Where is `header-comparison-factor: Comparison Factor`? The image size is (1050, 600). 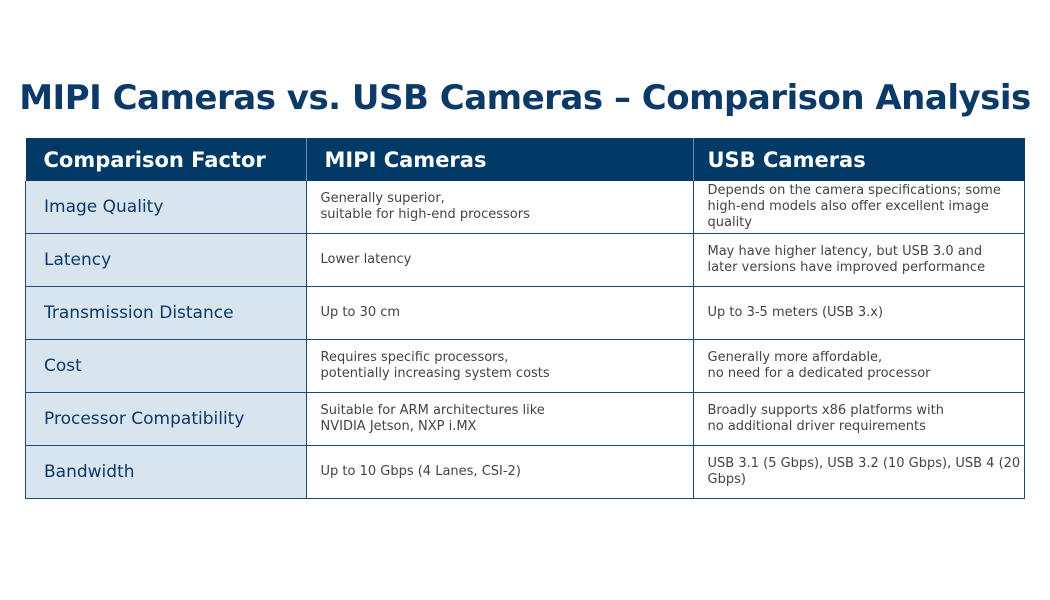 header-comparison-factor: Comparison Factor is located at coordinates (166, 159).